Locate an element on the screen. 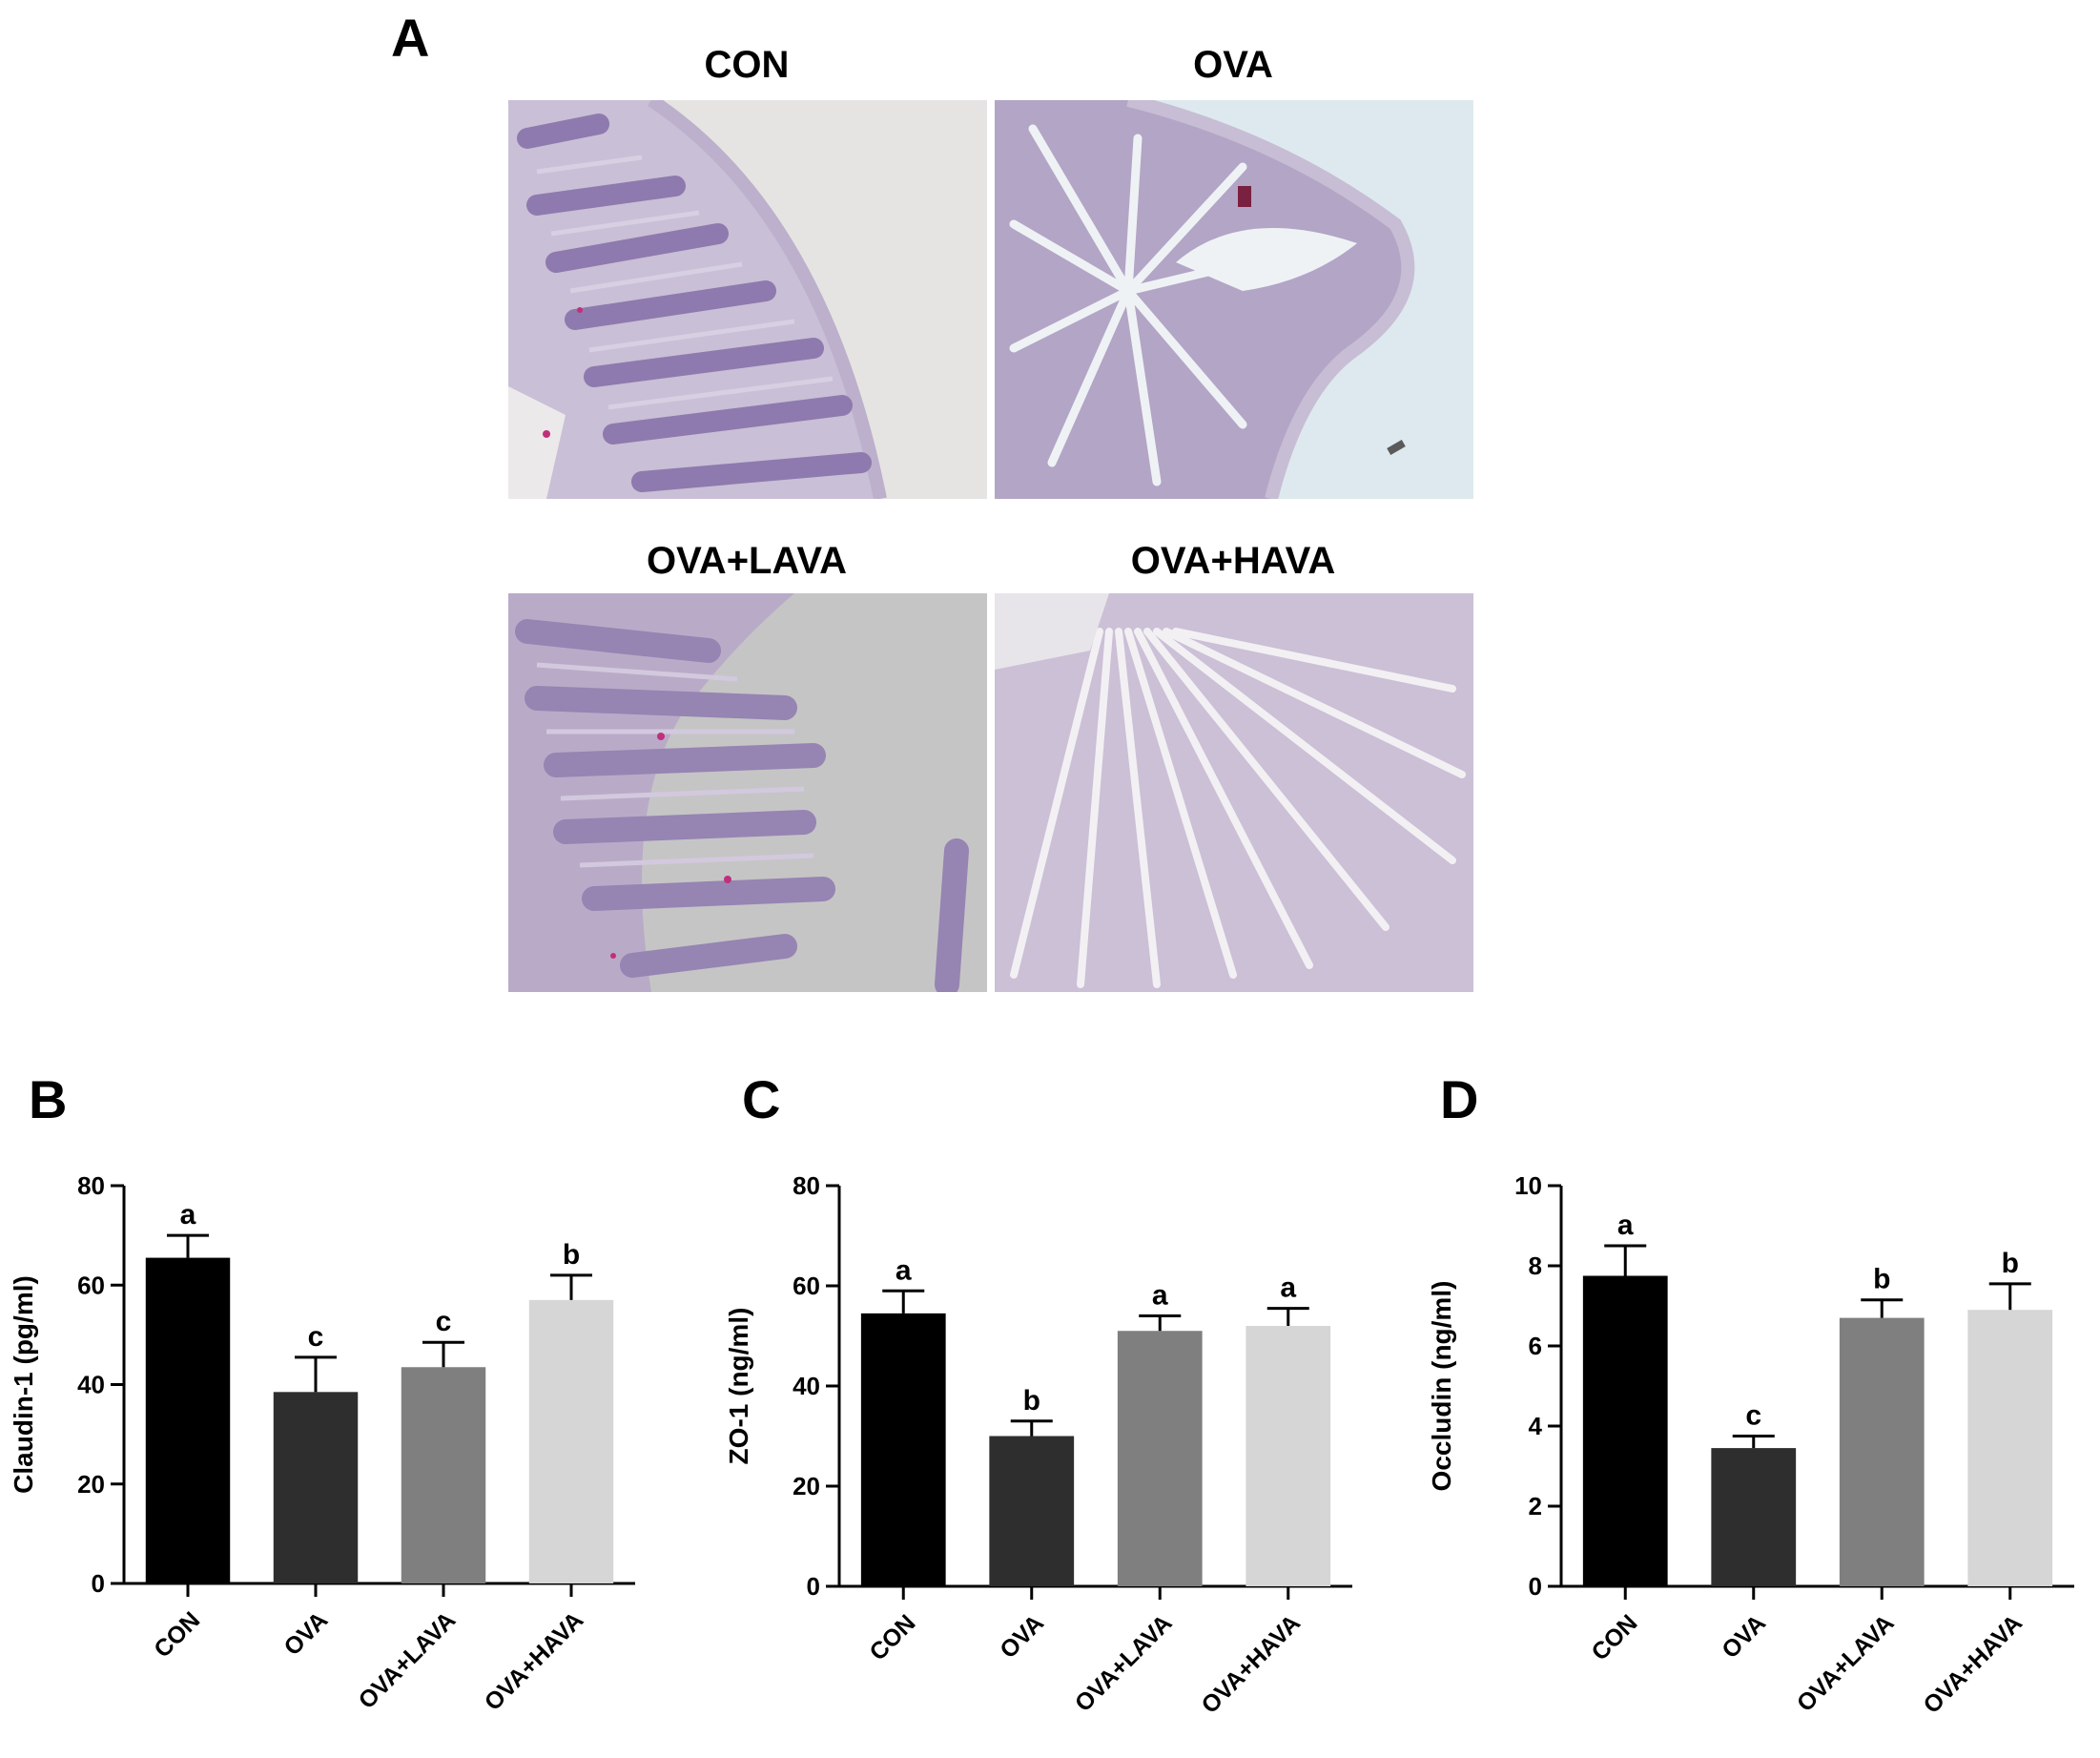 The image size is (2100, 1758). x-tick-label: CON is located at coordinates (1614, 1637).